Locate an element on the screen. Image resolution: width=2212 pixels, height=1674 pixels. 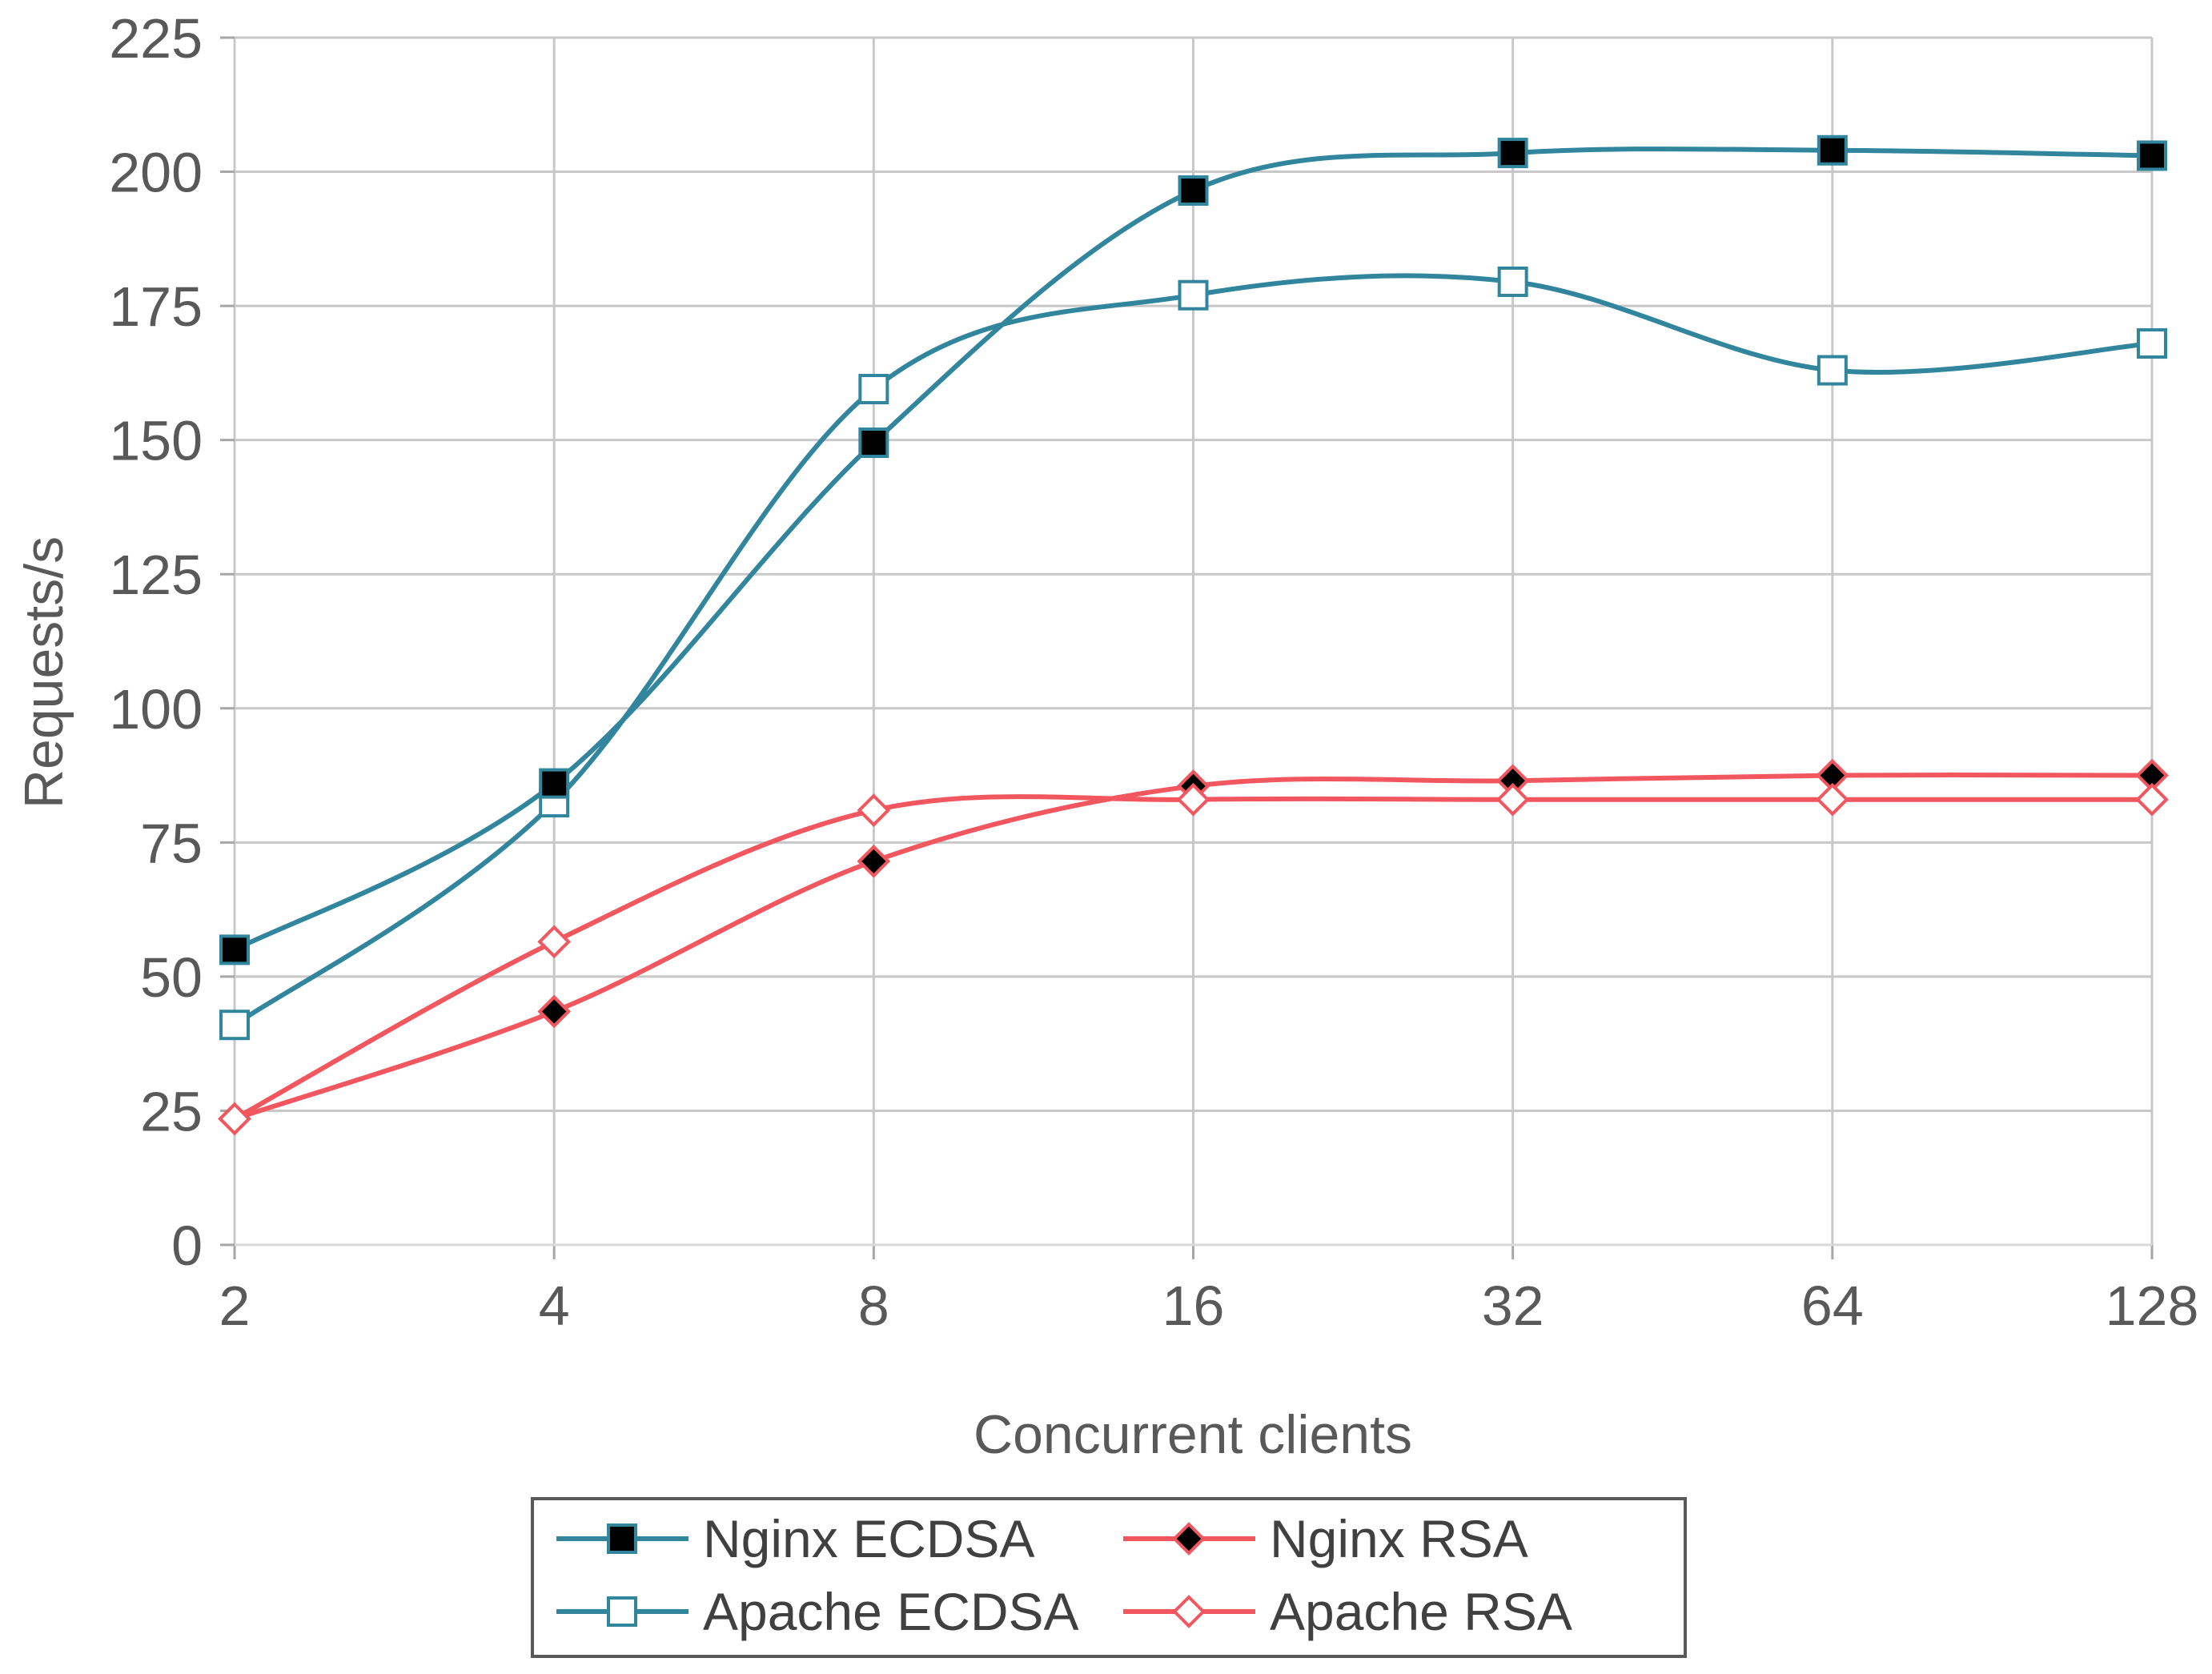
x-tick-label: 16 is located at coordinates (1194, 1306).